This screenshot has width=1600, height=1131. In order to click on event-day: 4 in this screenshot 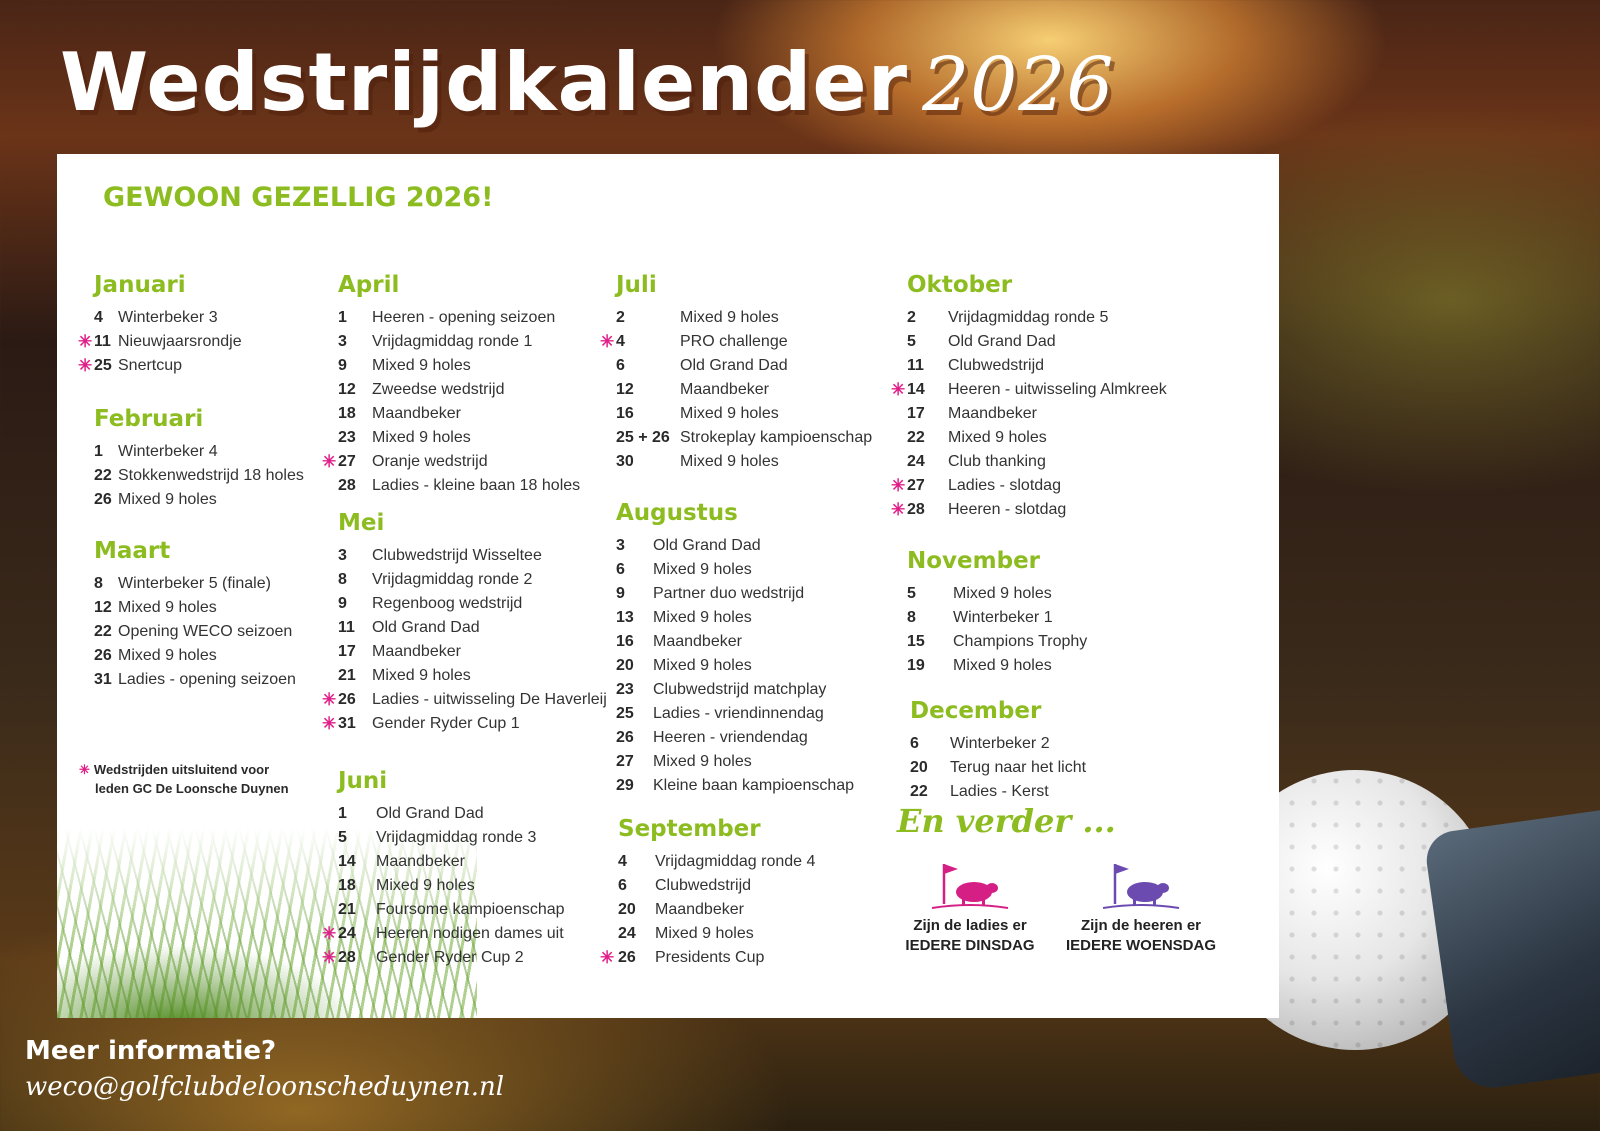, I will do `click(620, 341)`.